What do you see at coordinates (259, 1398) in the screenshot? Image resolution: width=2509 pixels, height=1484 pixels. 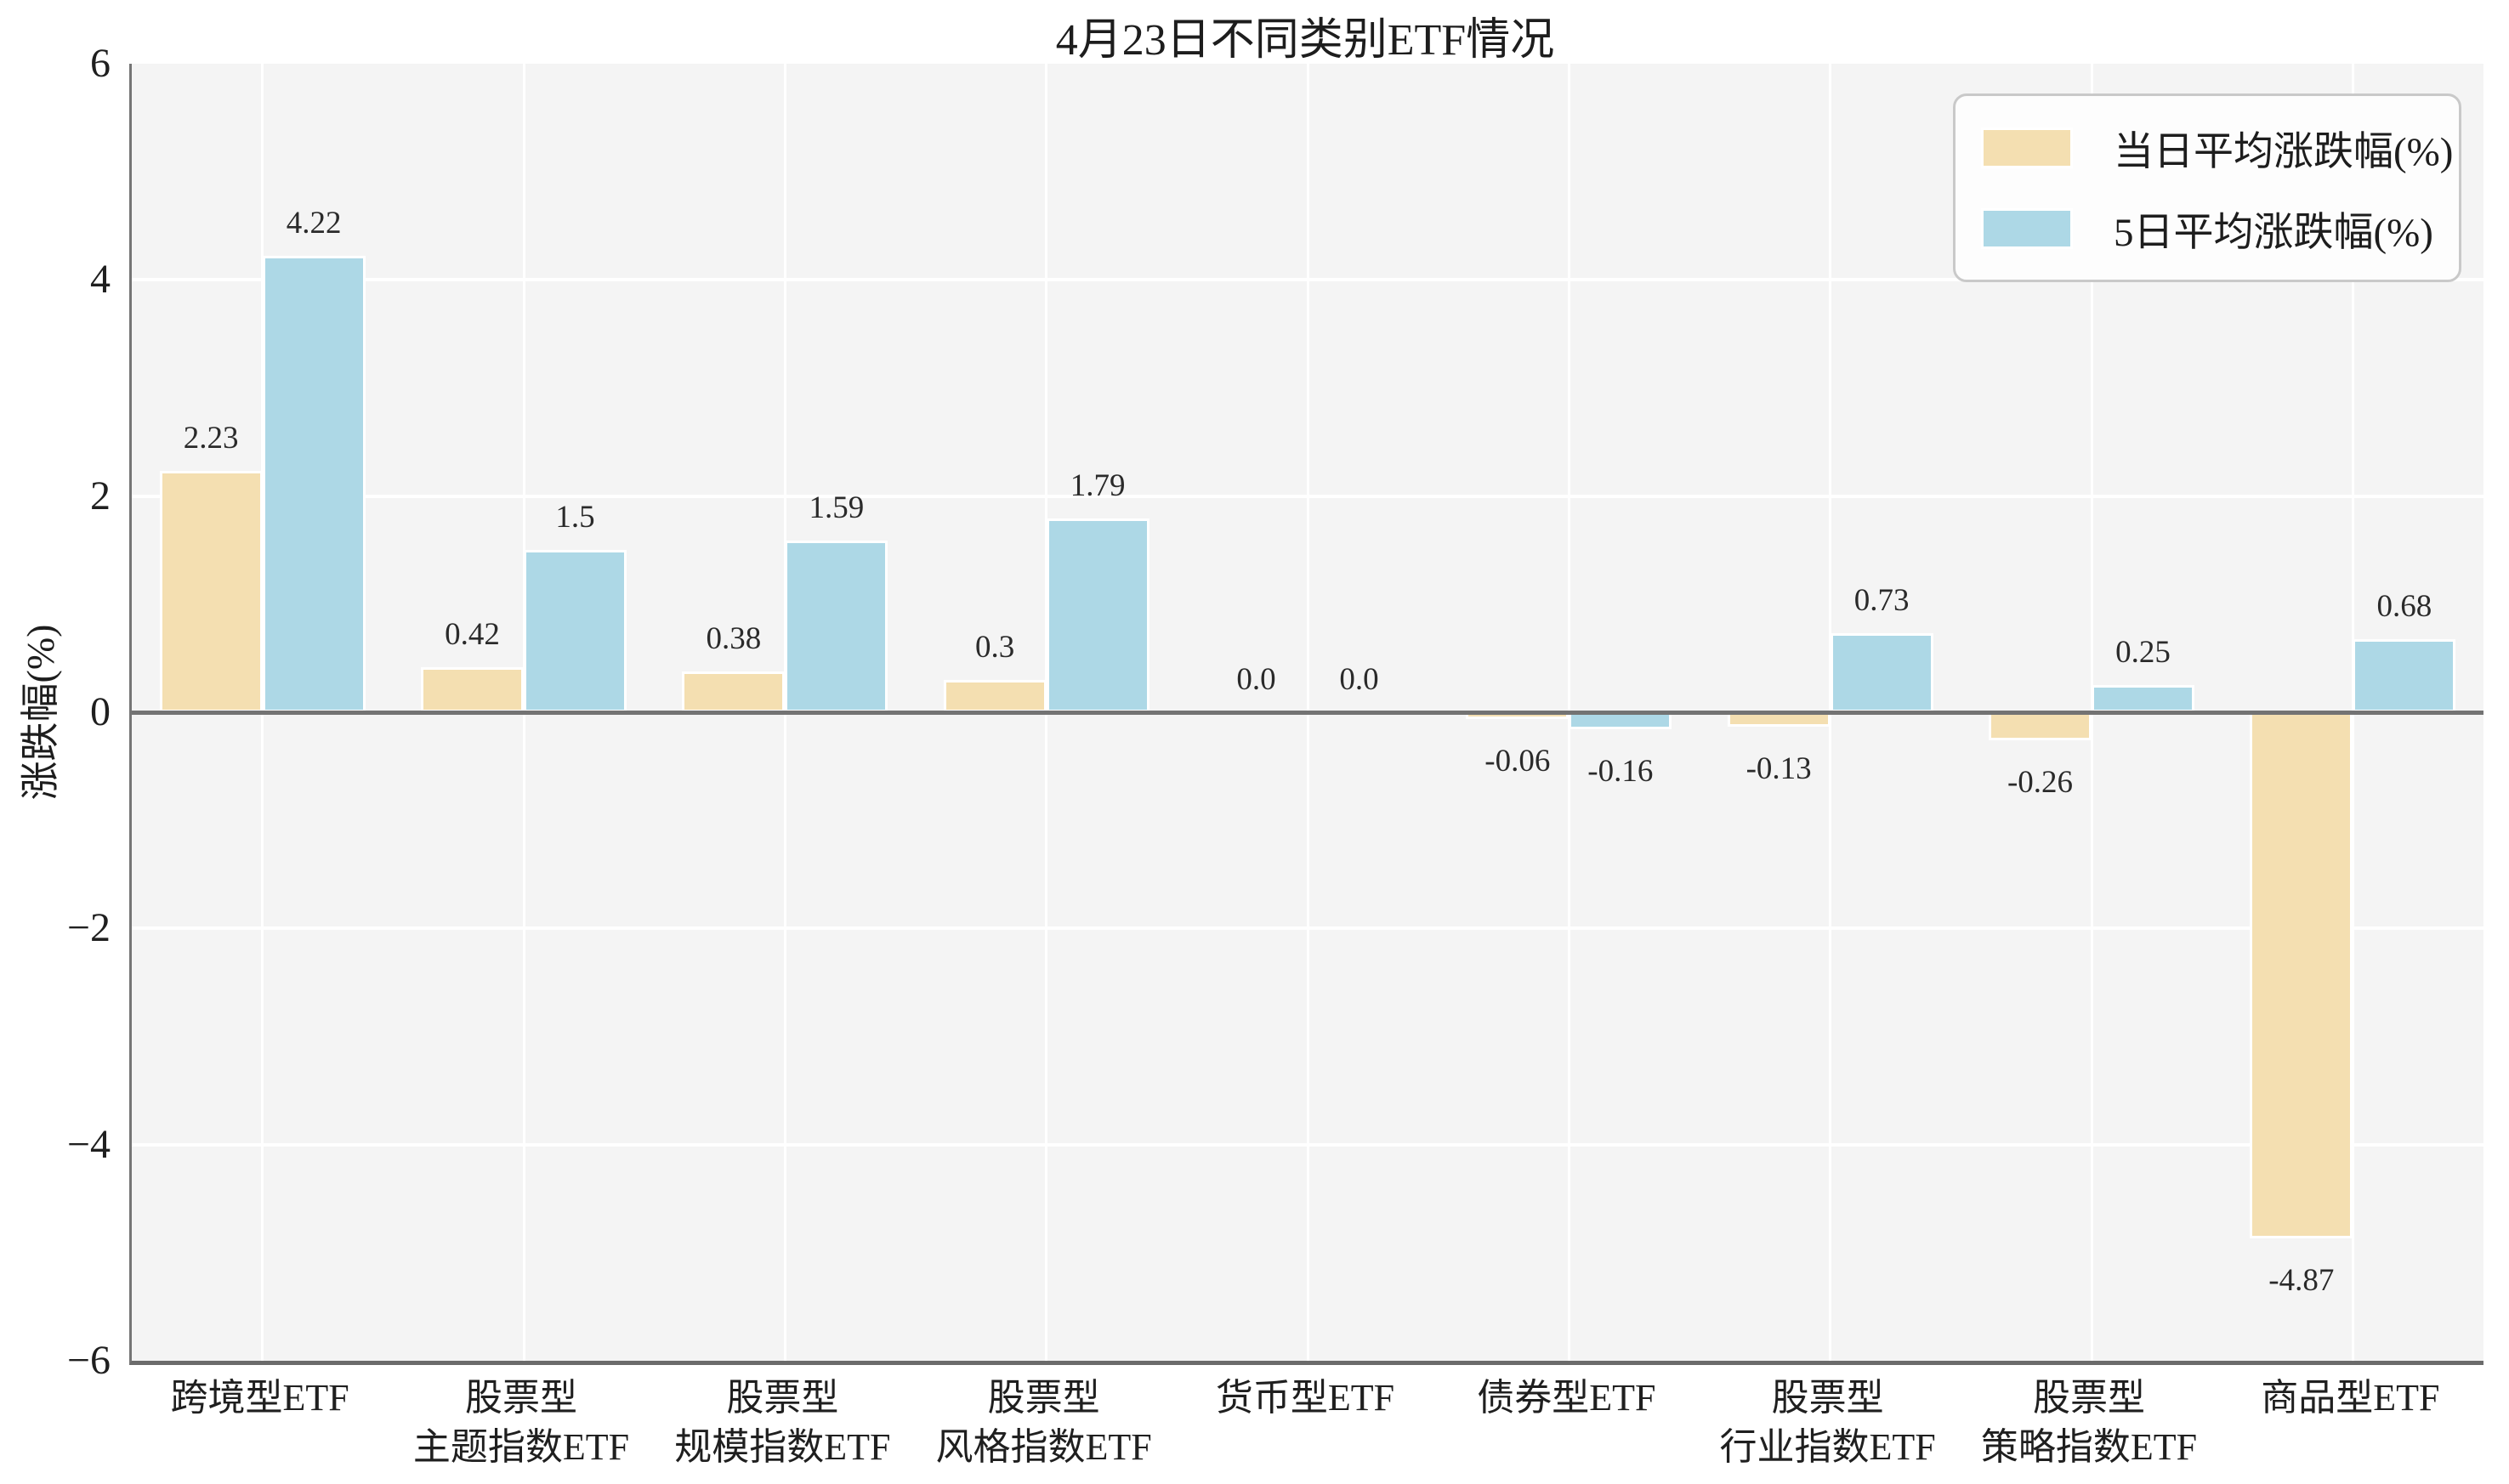 I see `x-tick-category-0: 跨境型ETF` at bounding box center [259, 1398].